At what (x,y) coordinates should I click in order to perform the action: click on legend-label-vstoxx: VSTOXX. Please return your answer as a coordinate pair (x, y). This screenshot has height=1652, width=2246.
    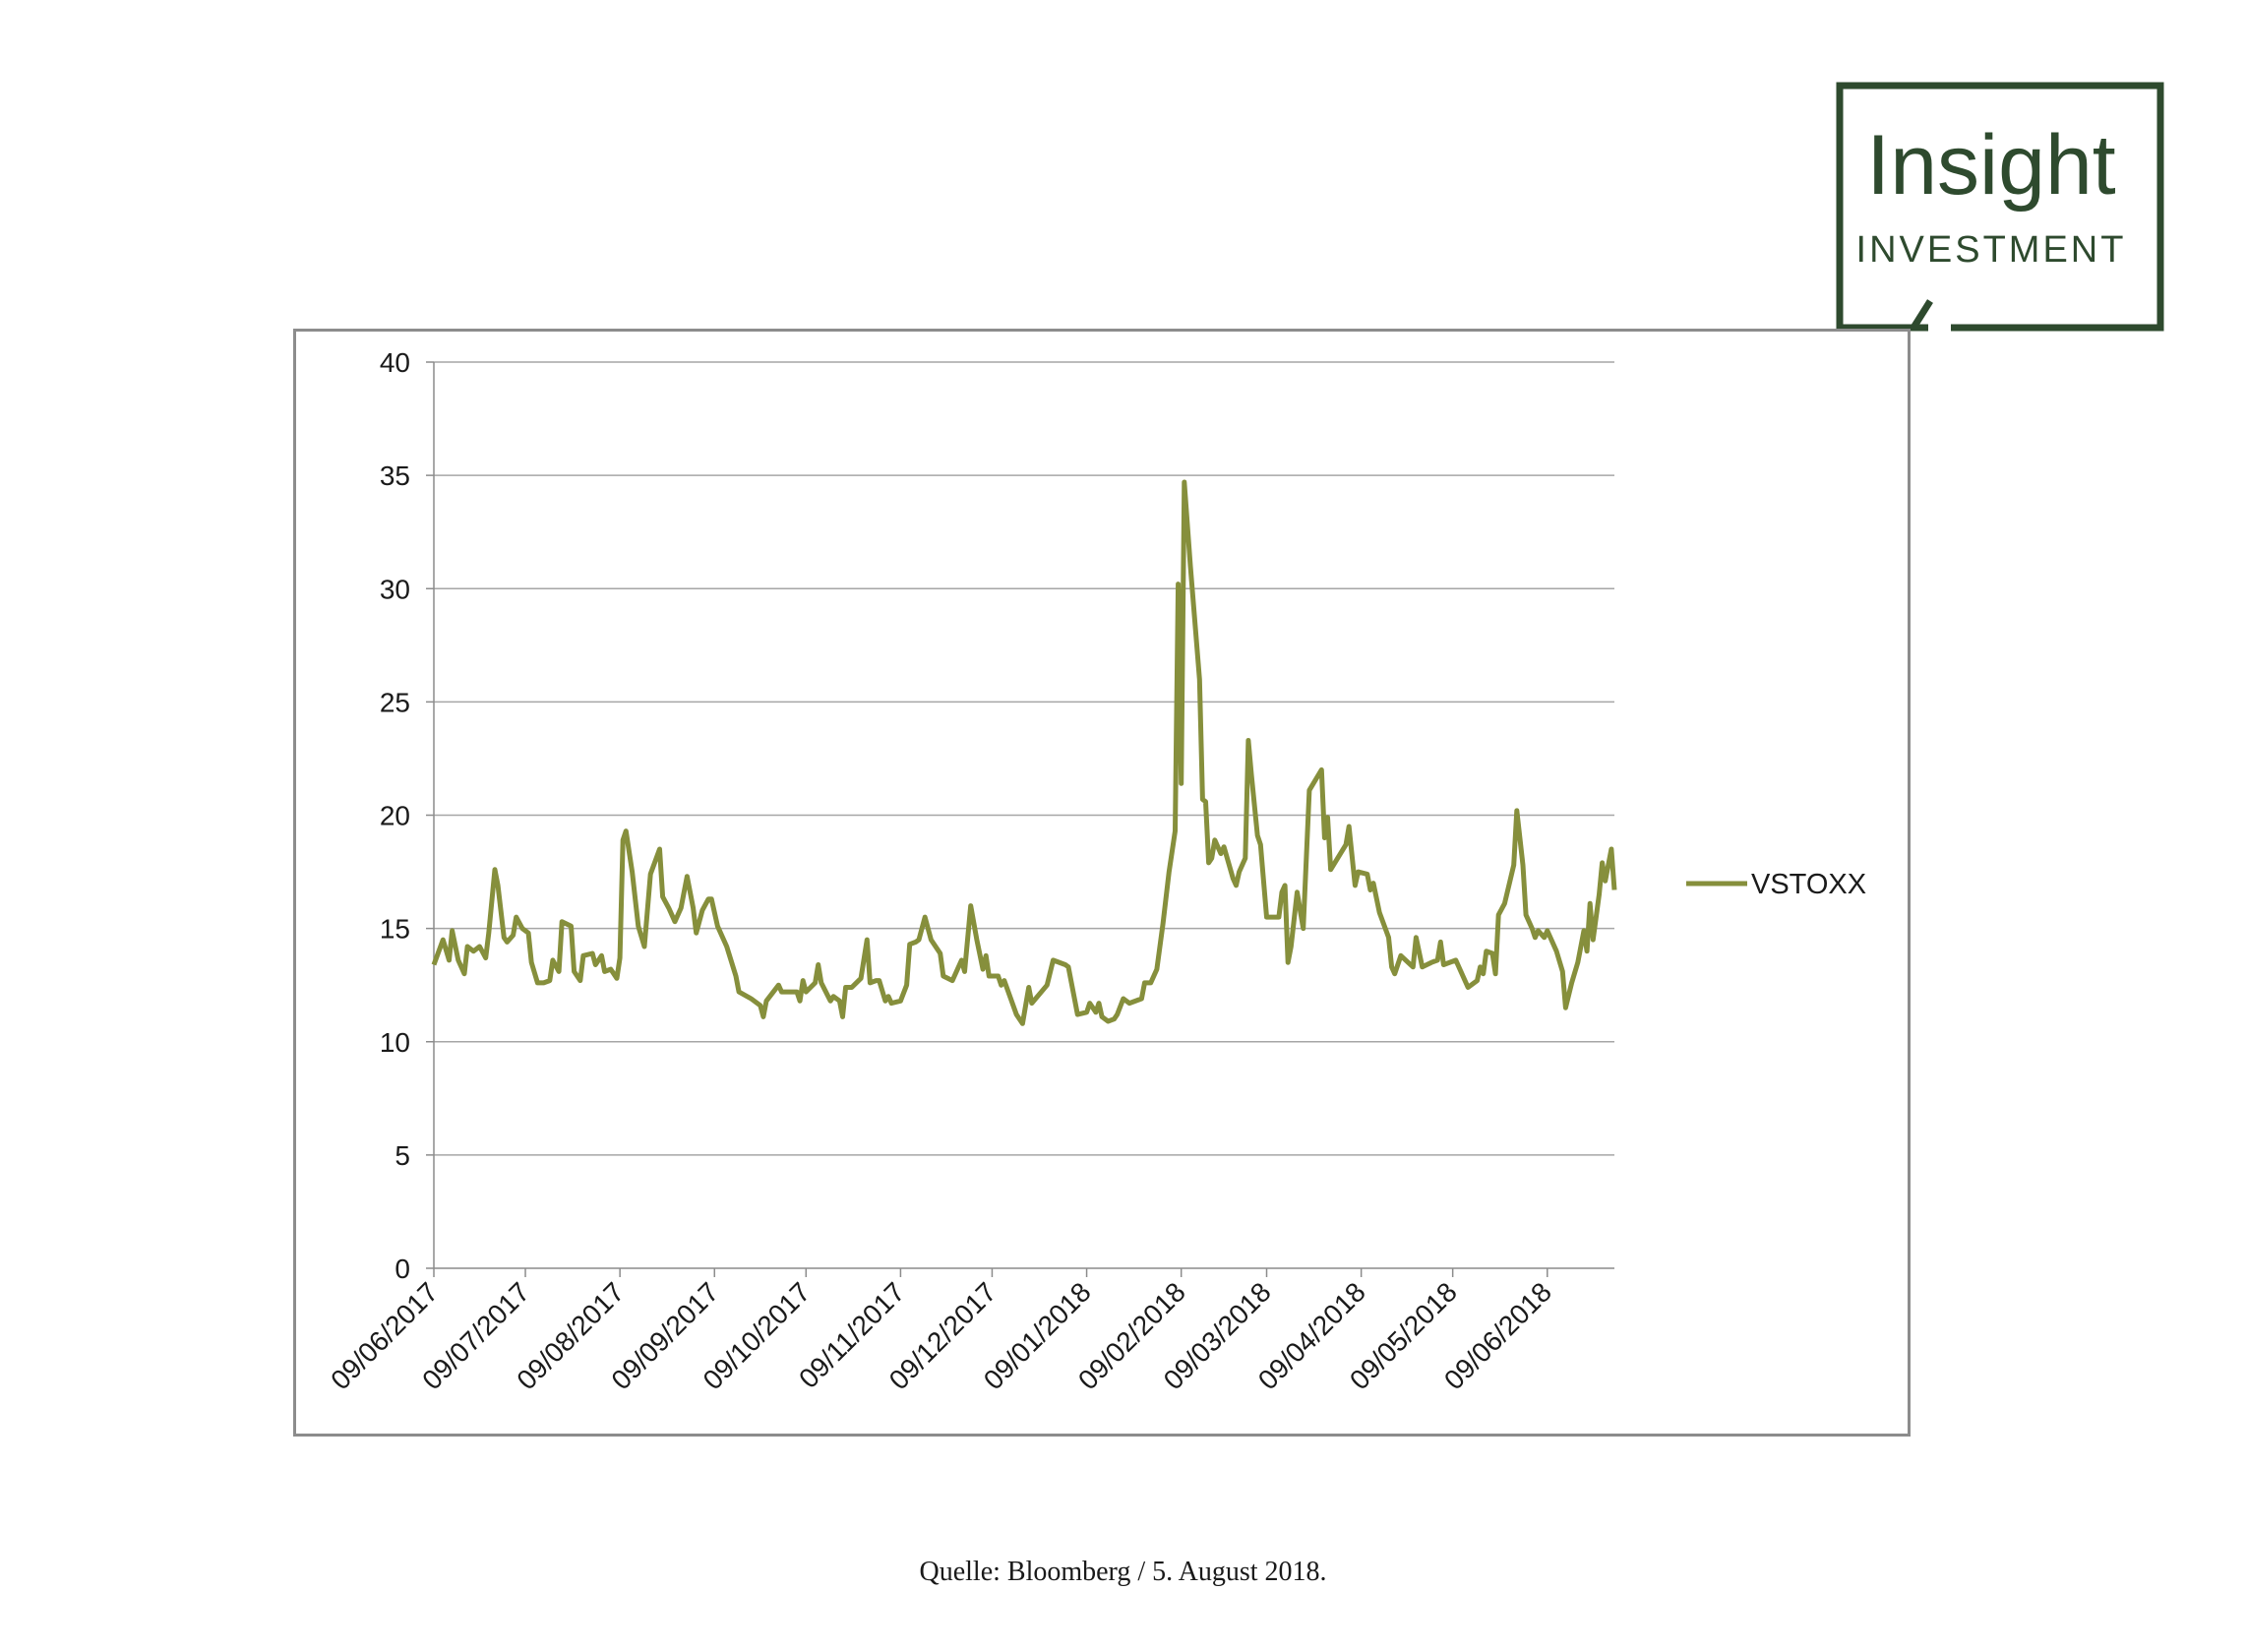
    Looking at the image, I should click on (1808, 884).